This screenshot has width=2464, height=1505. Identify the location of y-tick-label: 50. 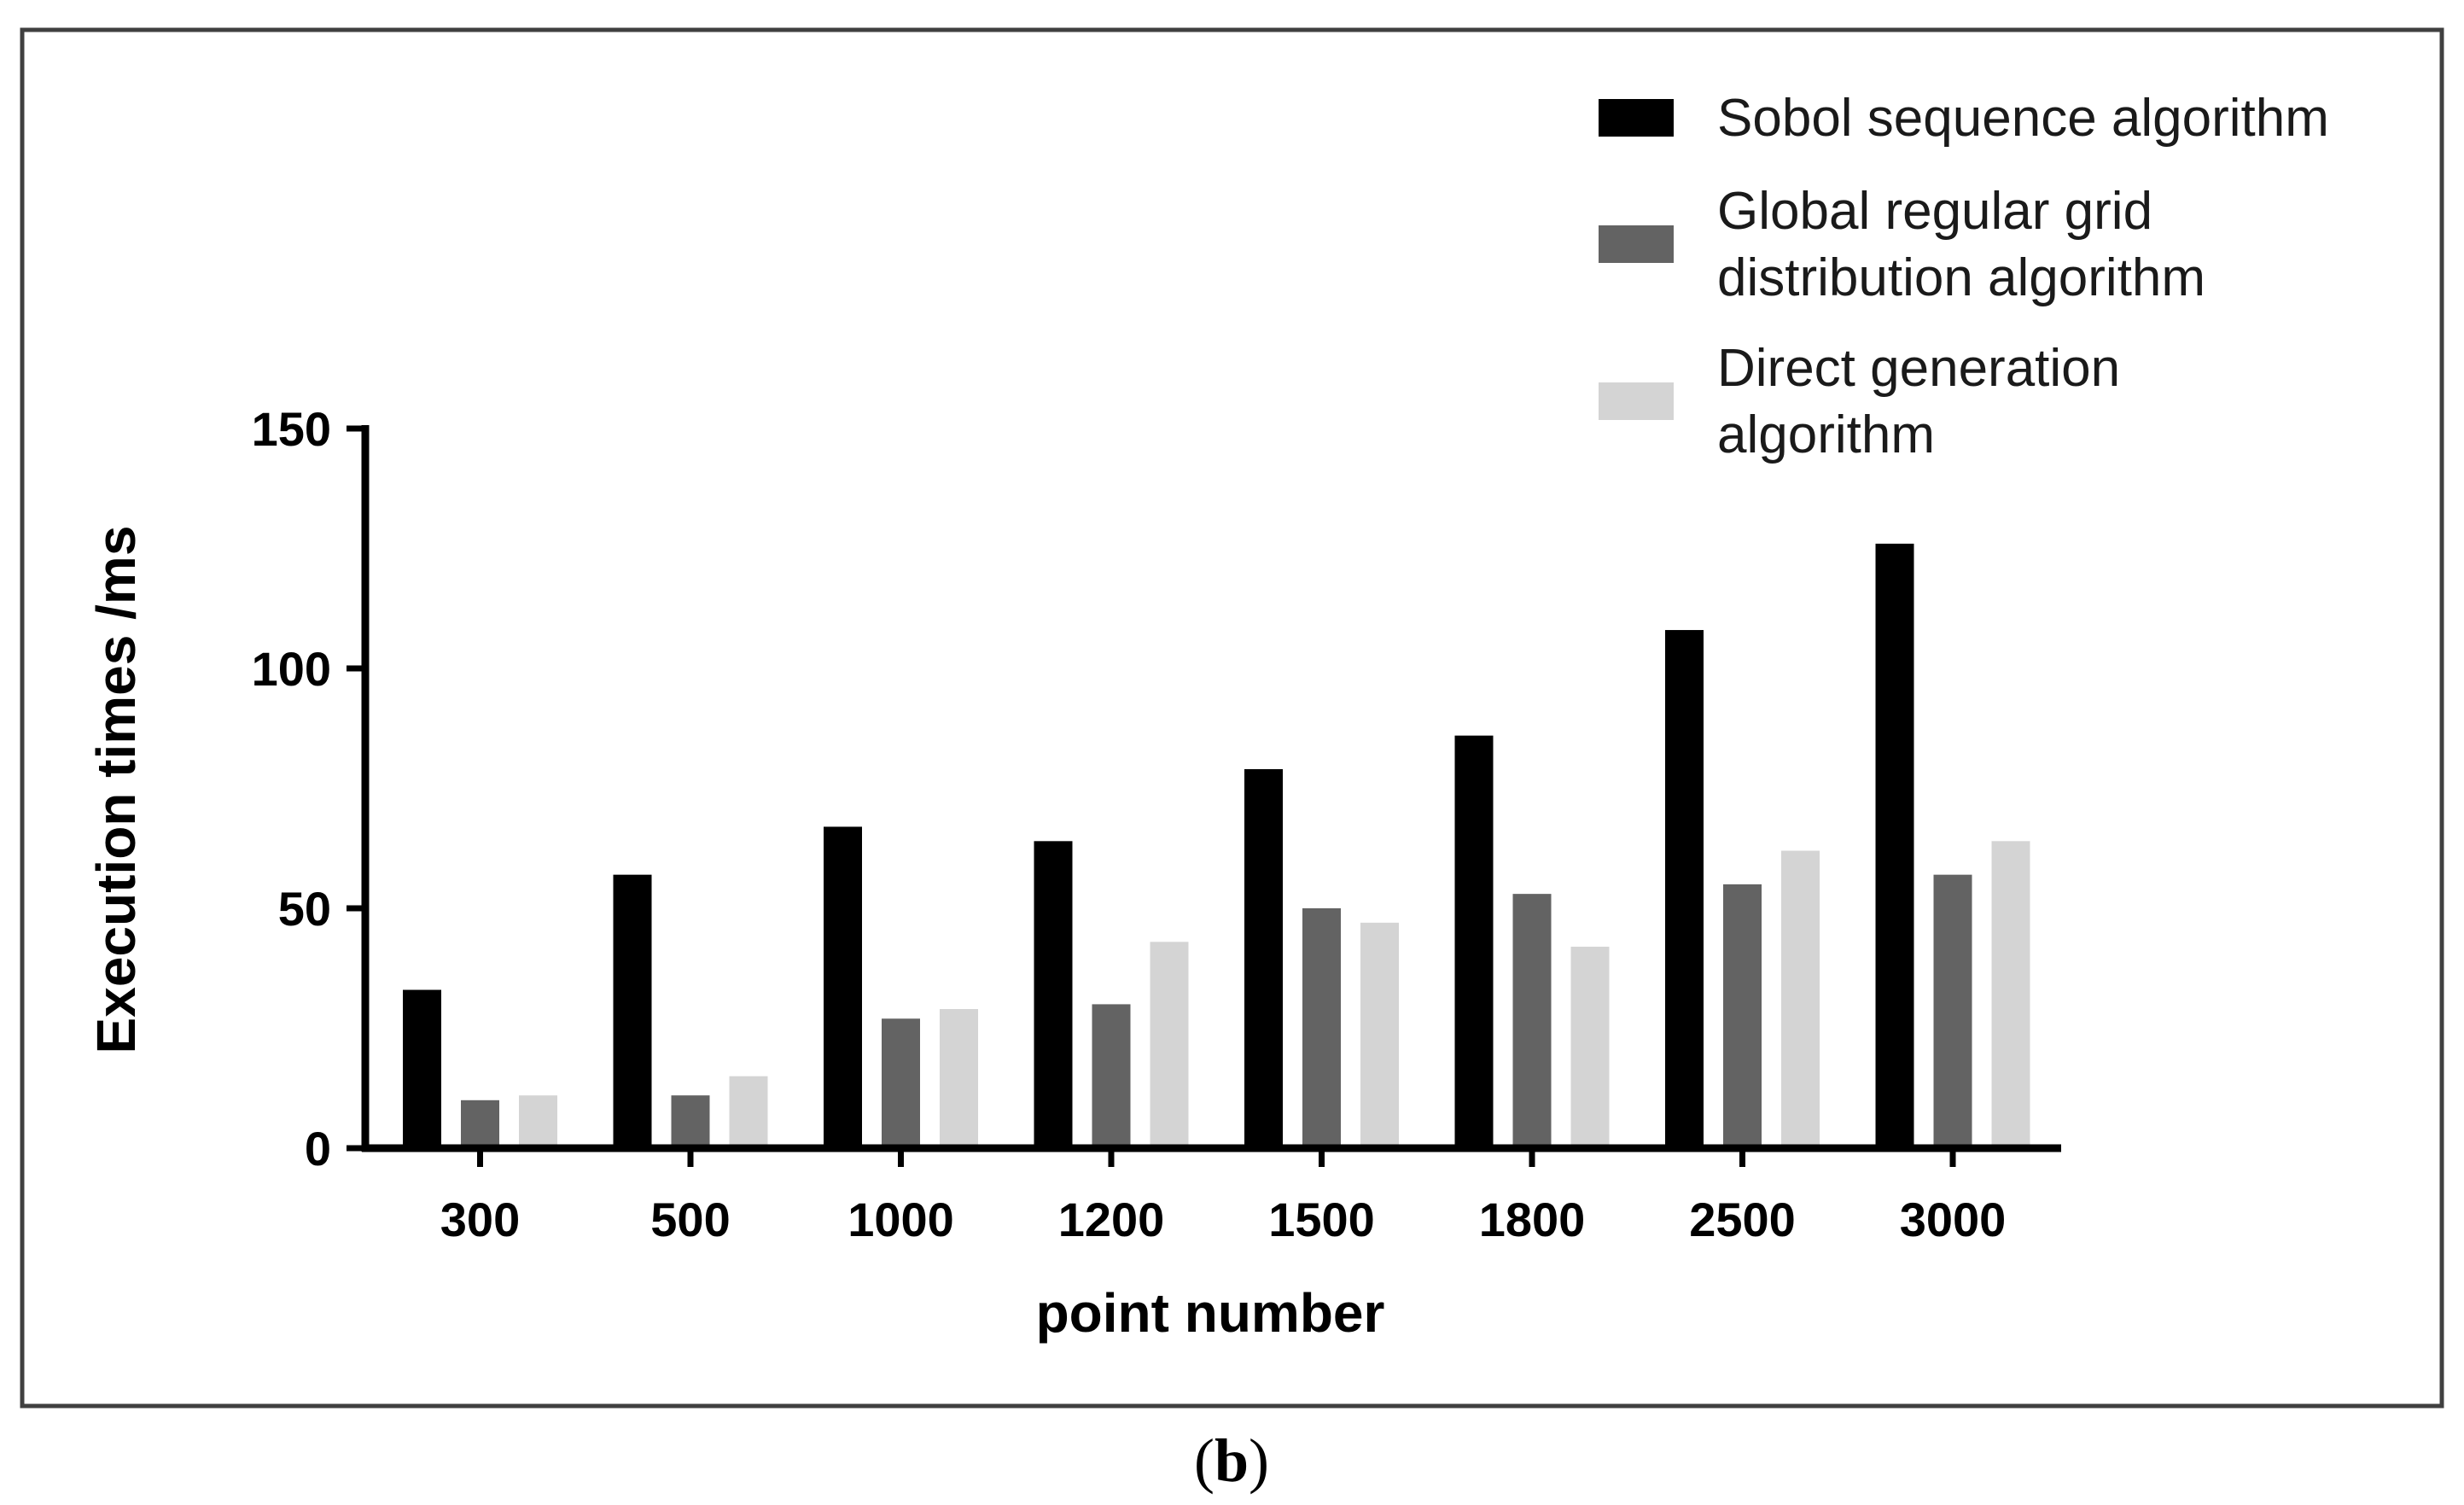
(304, 909).